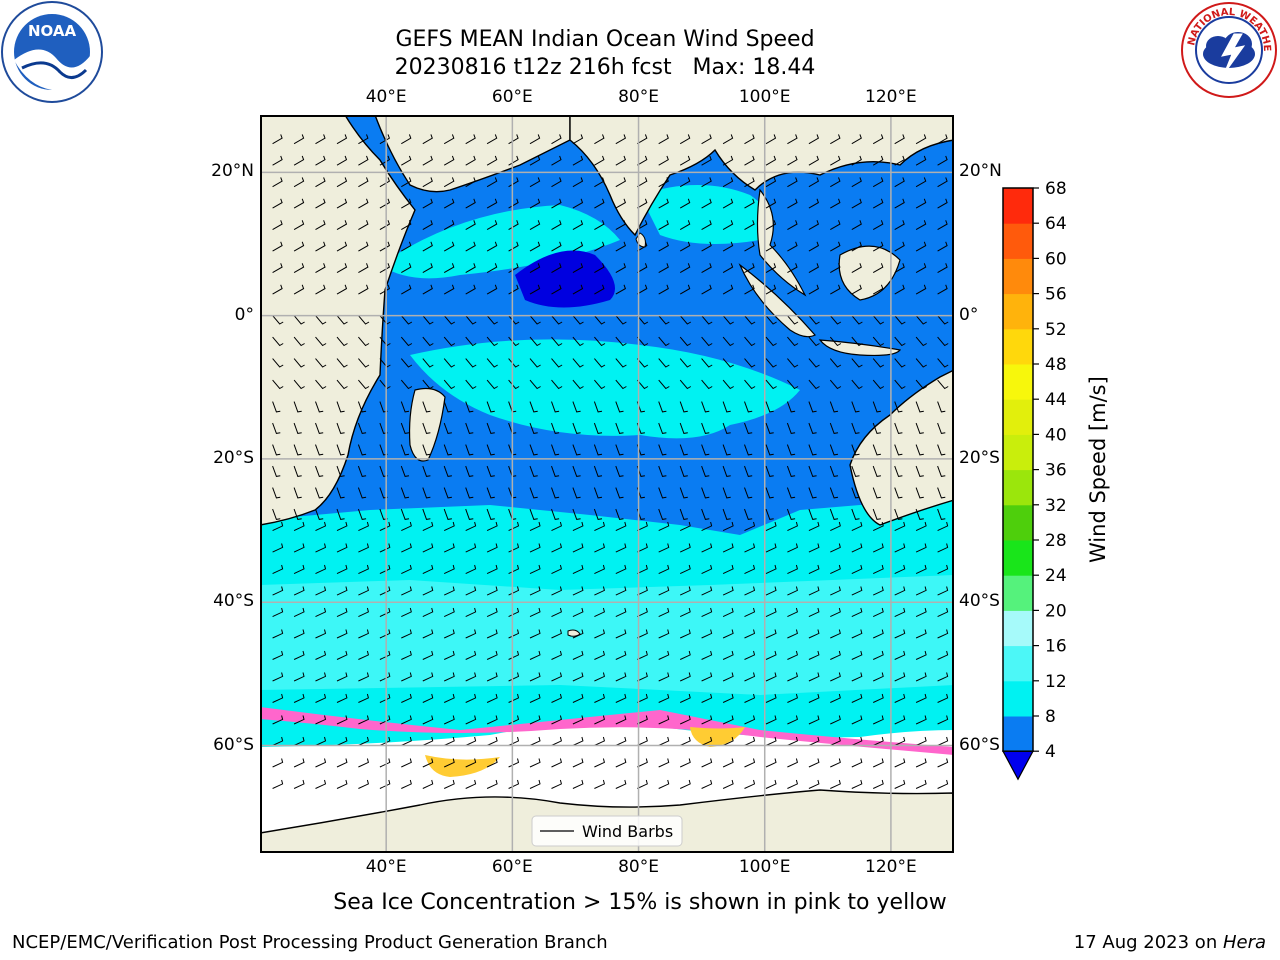 The image size is (1280, 960). I want to click on colorbar-tick-label: 20, so click(1056, 611).